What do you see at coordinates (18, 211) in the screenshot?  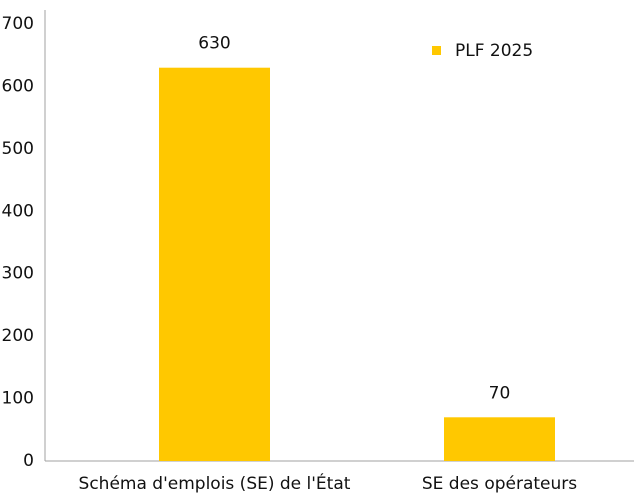 I see `y-tick-label: 400` at bounding box center [18, 211].